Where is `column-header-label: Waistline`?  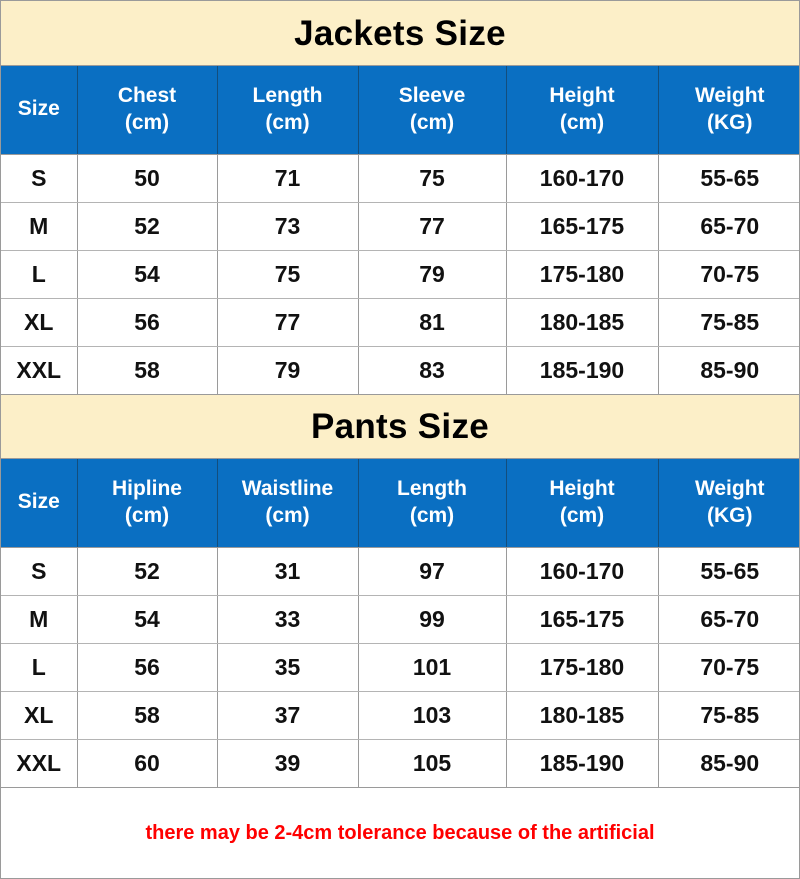 column-header-label: Waistline is located at coordinates (287, 488).